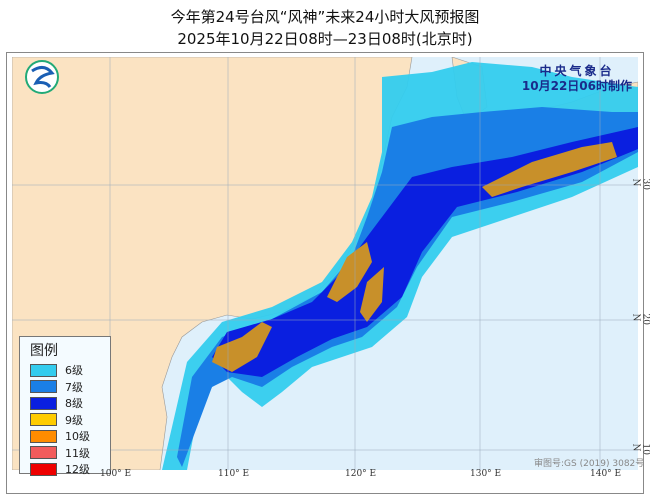 This screenshot has height=497, width=650. What do you see at coordinates (74, 420) in the screenshot?
I see `legend-label: 9级` at bounding box center [74, 420].